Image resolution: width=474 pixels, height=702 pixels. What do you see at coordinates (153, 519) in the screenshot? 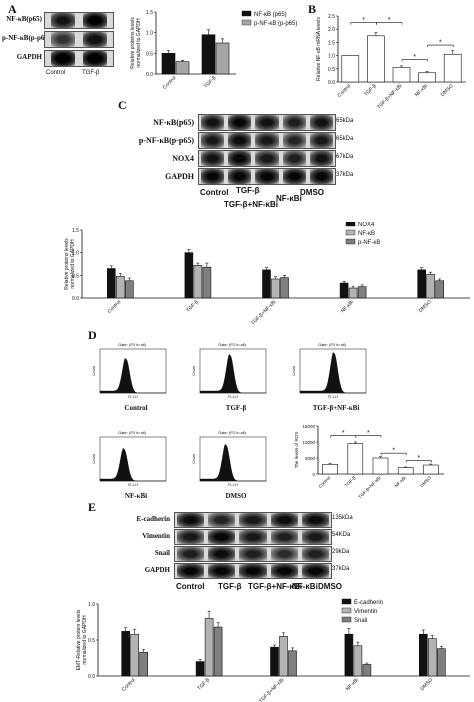
I see `blot-e-row-label: E-cadherin` at bounding box center [153, 519].